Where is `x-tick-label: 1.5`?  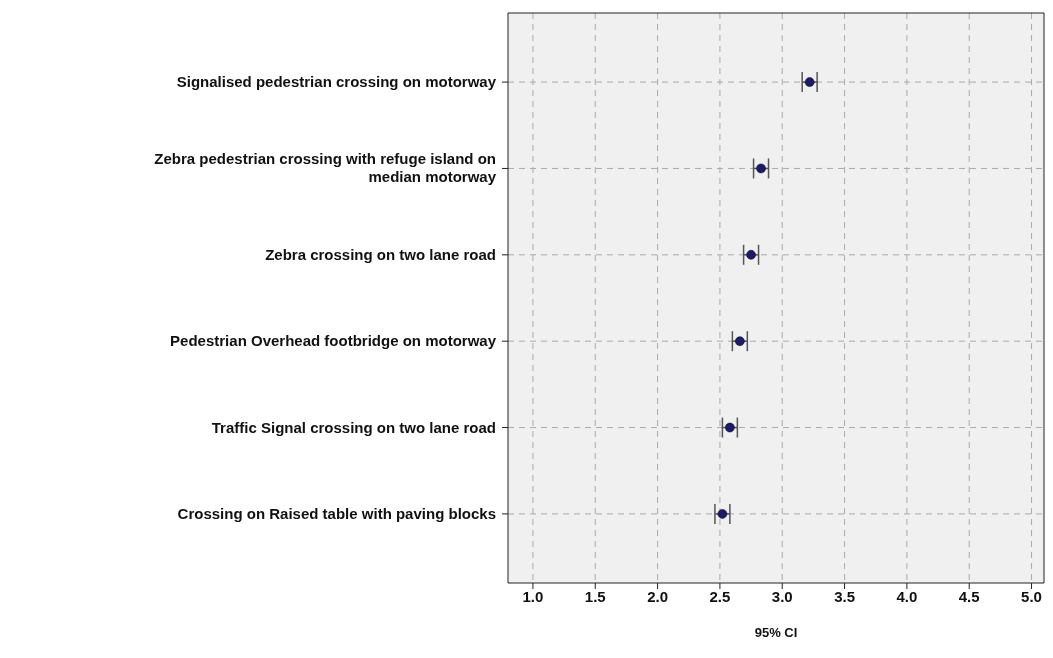 x-tick-label: 1.5 is located at coordinates (595, 596).